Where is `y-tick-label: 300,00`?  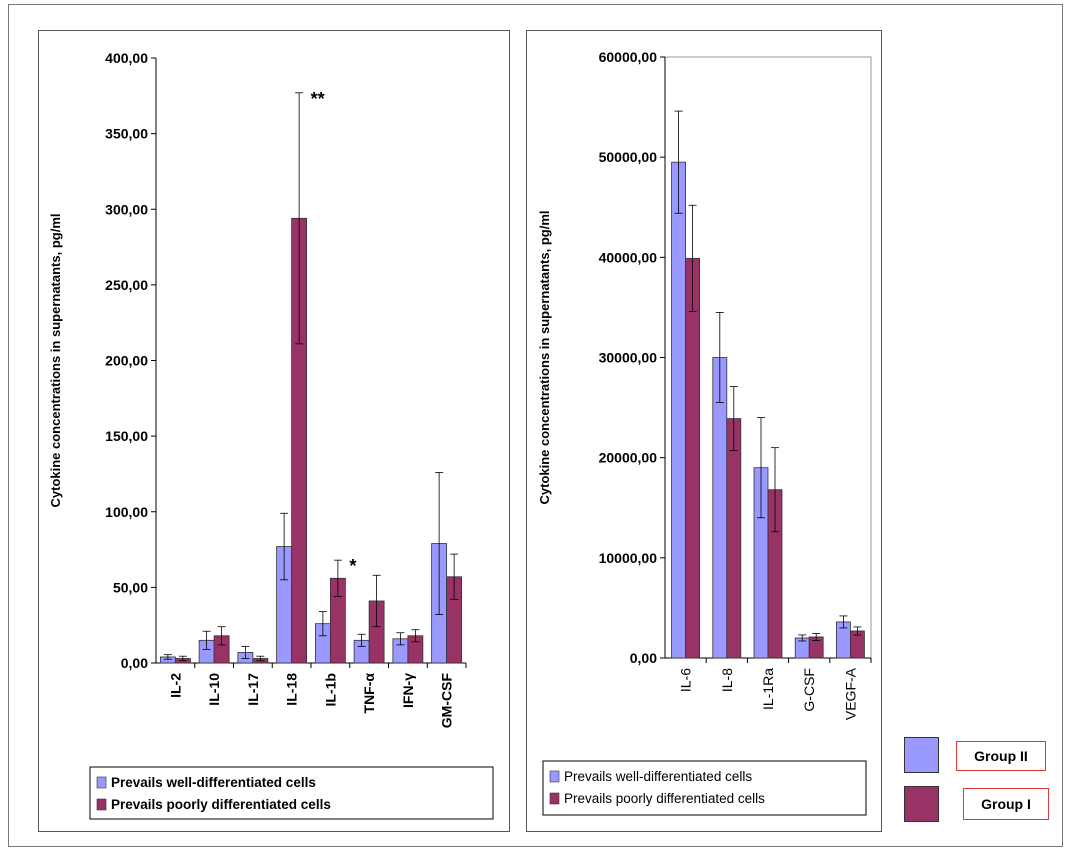 y-tick-label: 300,00 is located at coordinates (126, 209).